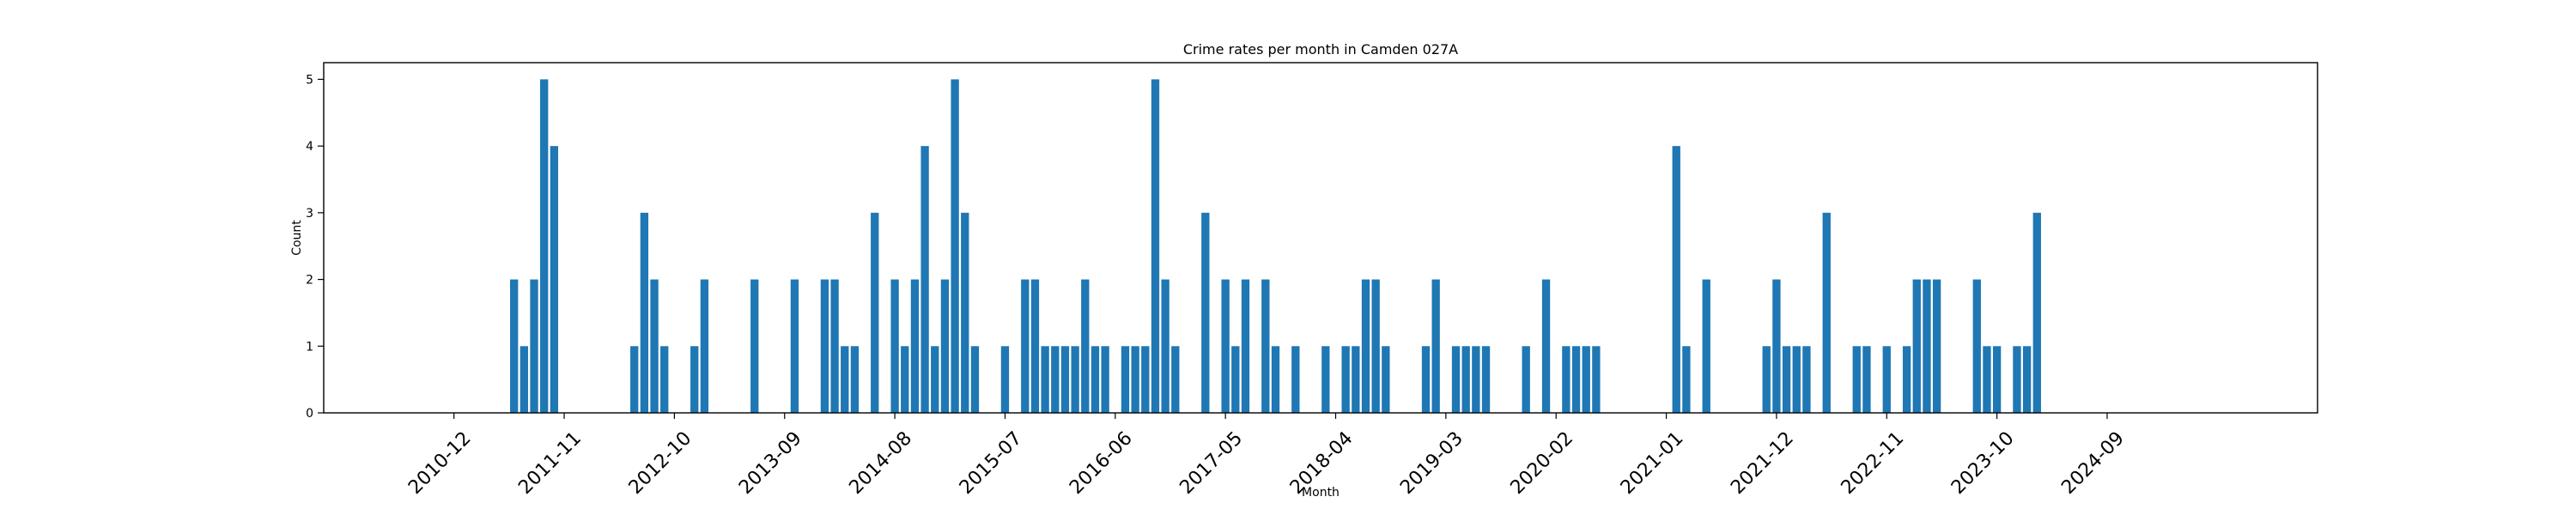 The image size is (2576, 515). What do you see at coordinates (310, 414) in the screenshot?
I see `y-tick-label: 0` at bounding box center [310, 414].